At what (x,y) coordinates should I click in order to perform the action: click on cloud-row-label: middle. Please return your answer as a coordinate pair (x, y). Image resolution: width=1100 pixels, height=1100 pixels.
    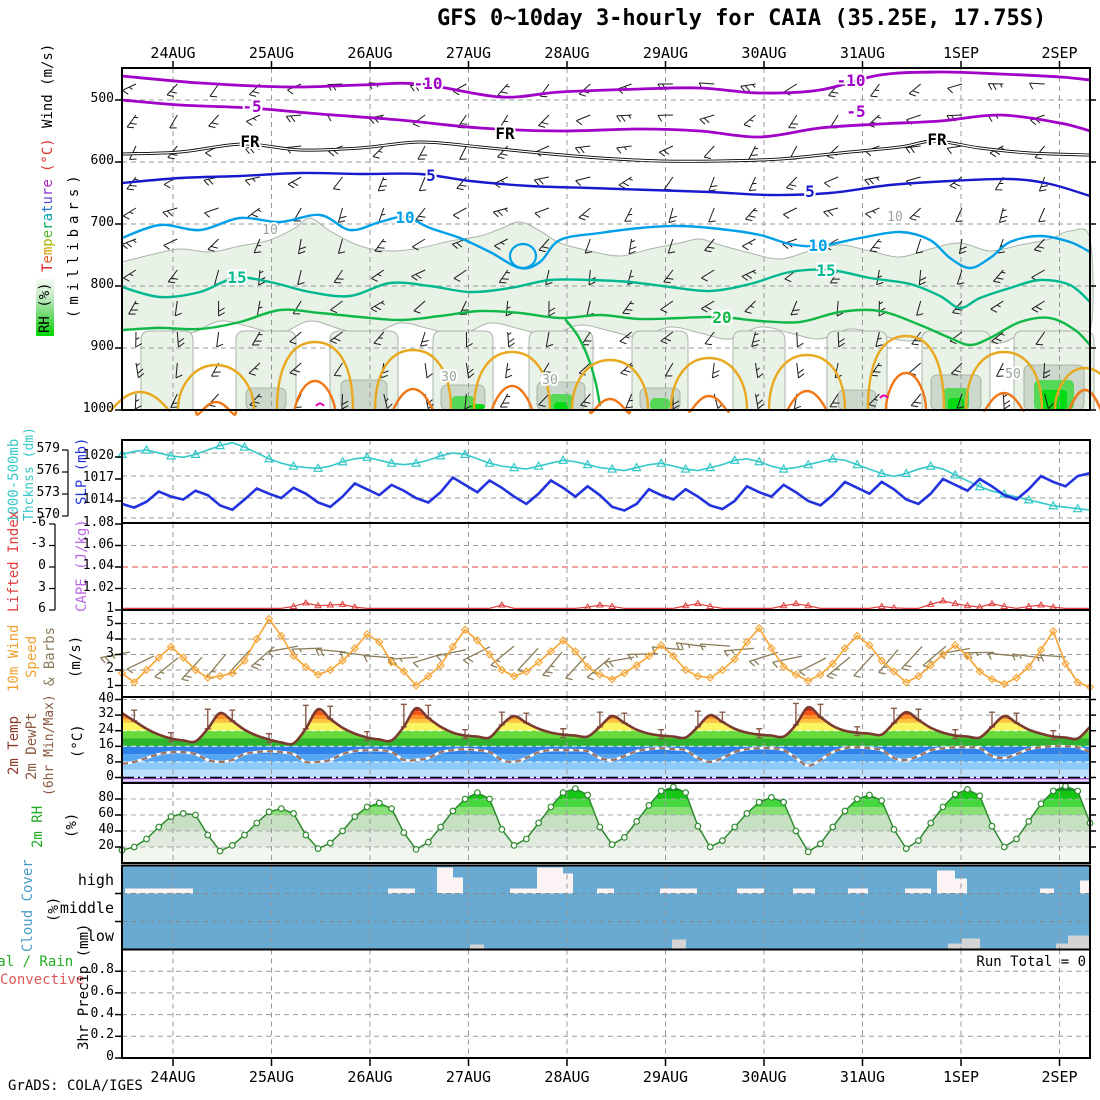
    Looking at the image, I should click on (86, 908).